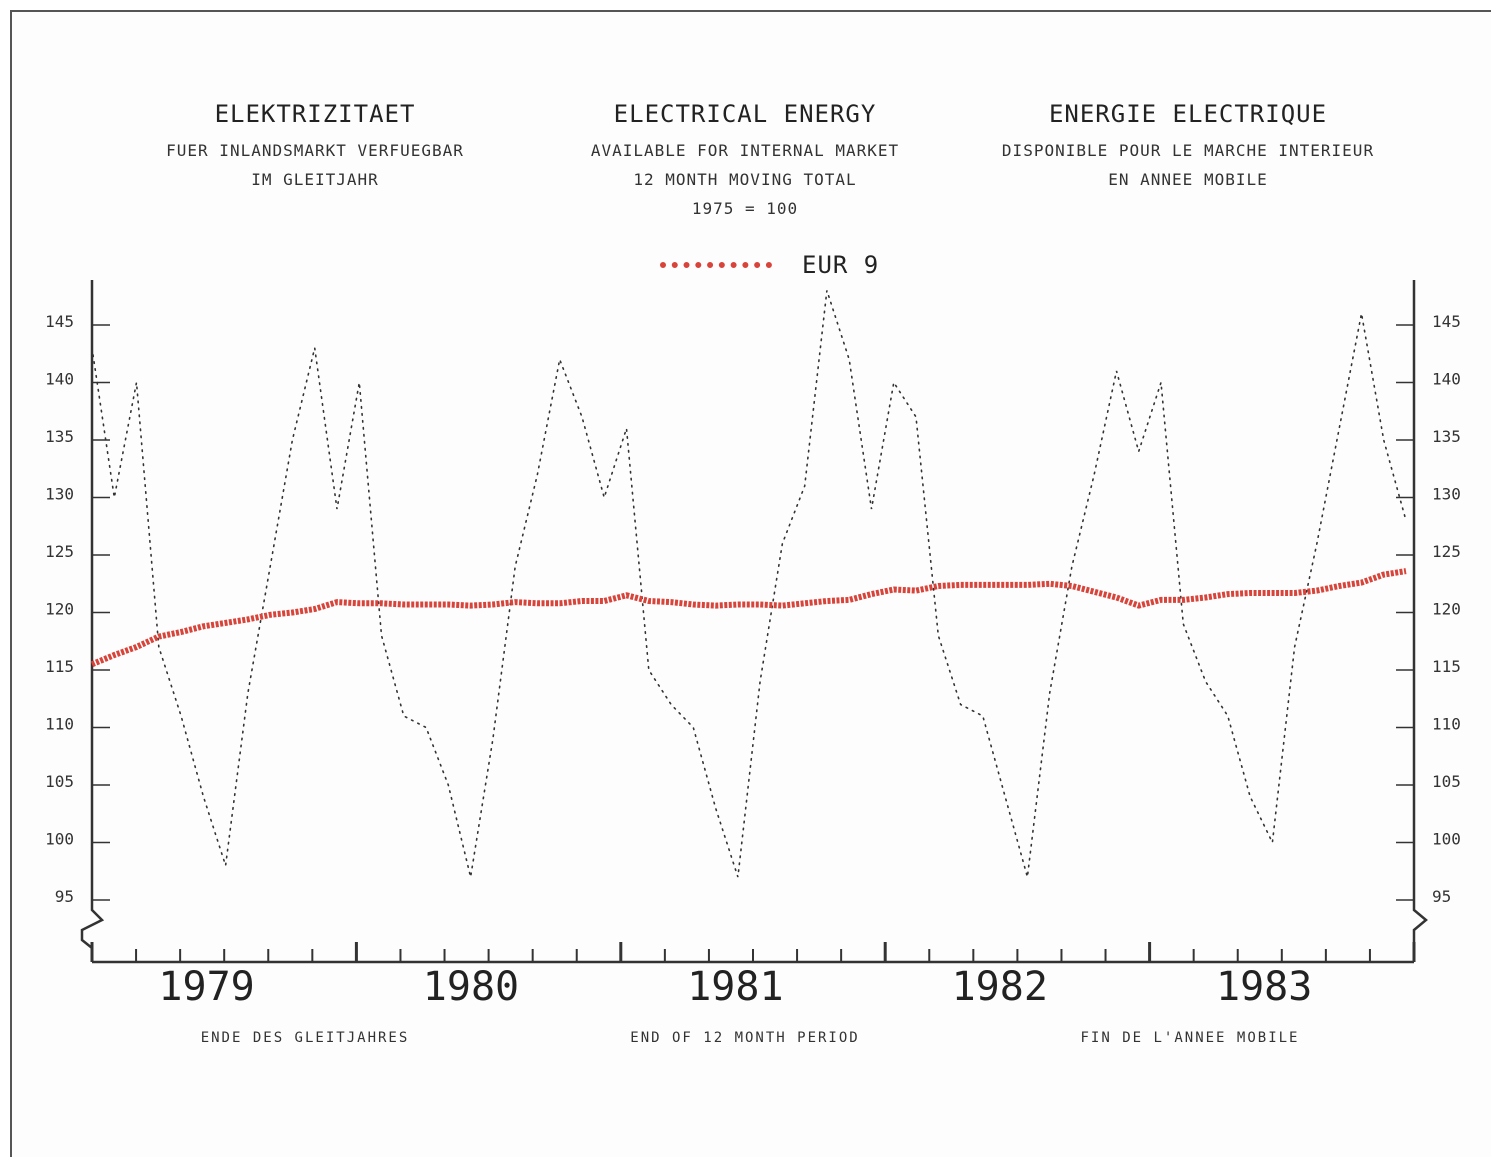 Image resolution: width=1491 pixels, height=1157 pixels. I want to click on y-tick-label-left: 125, so click(59, 551).